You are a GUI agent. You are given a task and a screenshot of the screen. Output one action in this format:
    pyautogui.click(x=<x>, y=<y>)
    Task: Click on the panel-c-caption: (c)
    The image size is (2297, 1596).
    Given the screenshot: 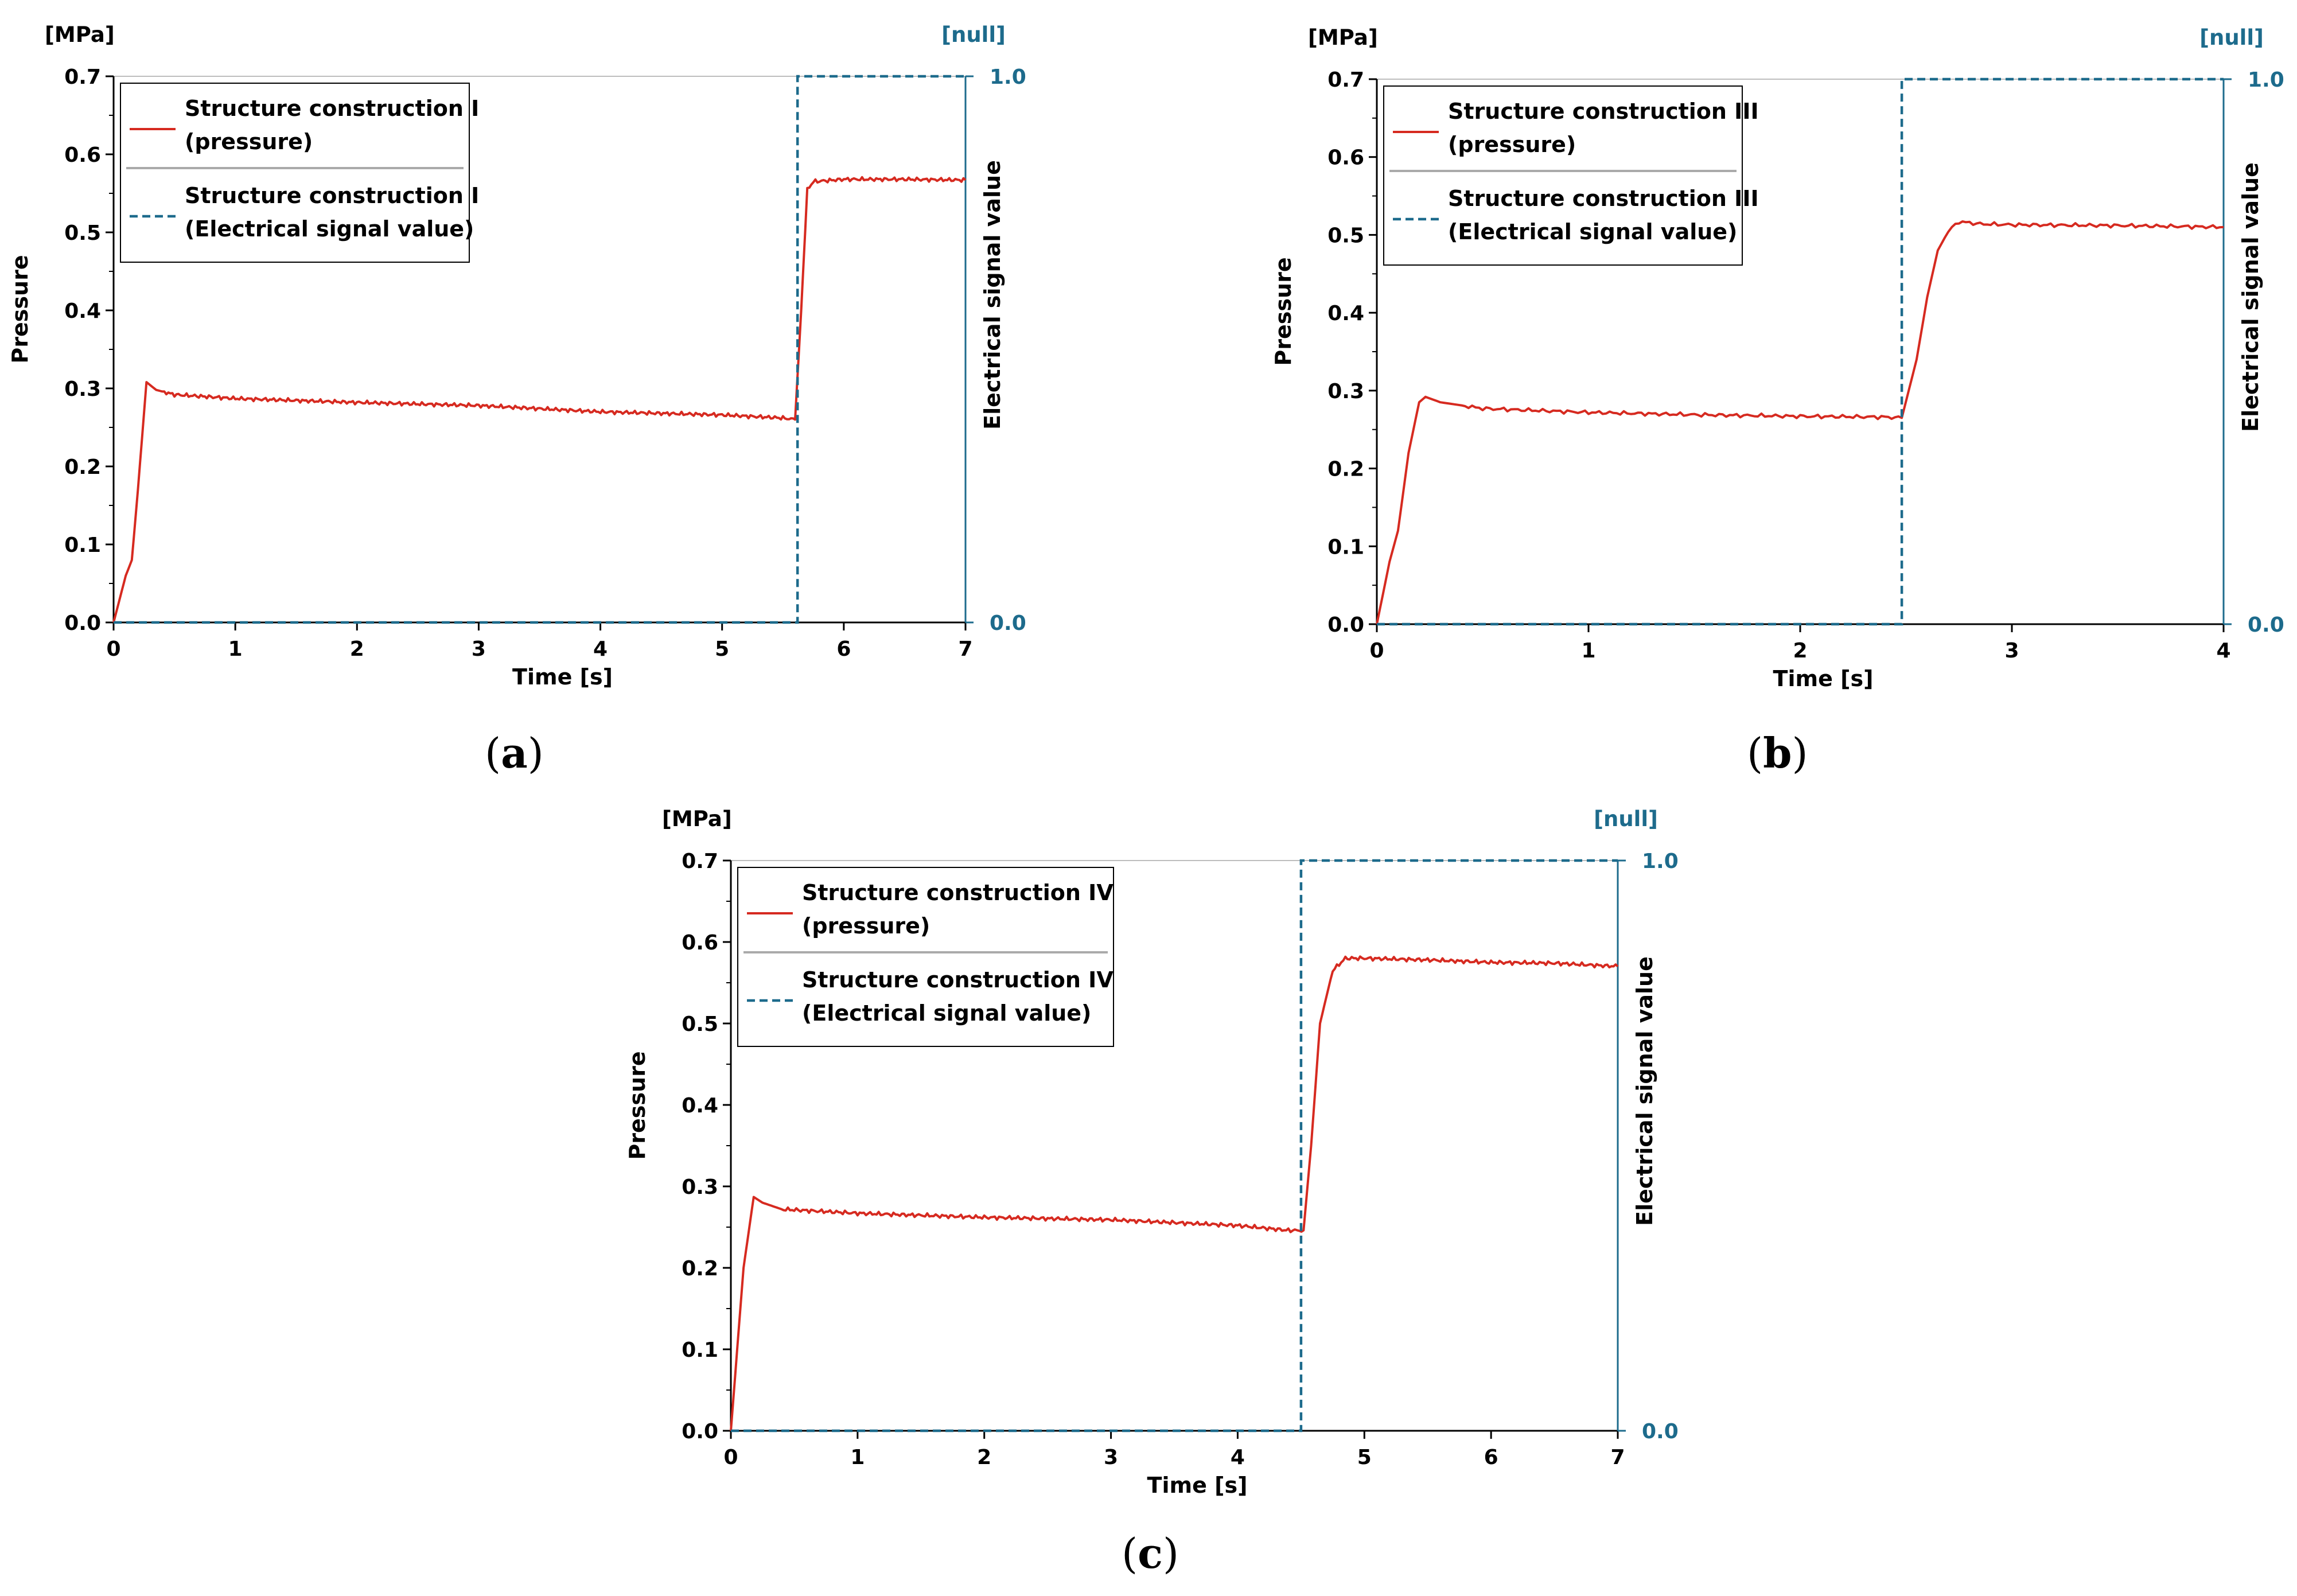 What is the action you would take?
    pyautogui.click(x=1150, y=1553)
    